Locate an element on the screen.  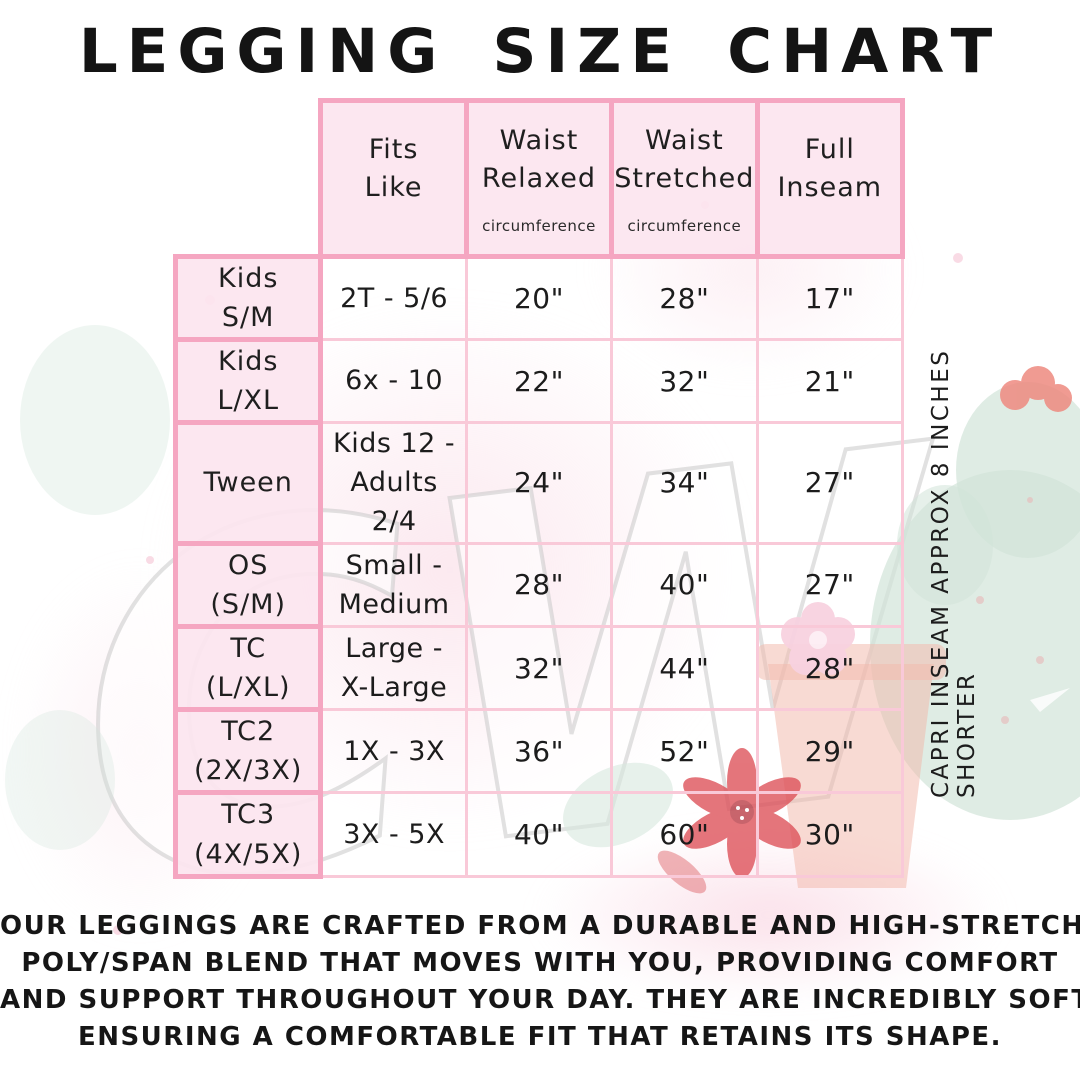
row-label: TC (L/XL) is located at coordinates (248, 668).